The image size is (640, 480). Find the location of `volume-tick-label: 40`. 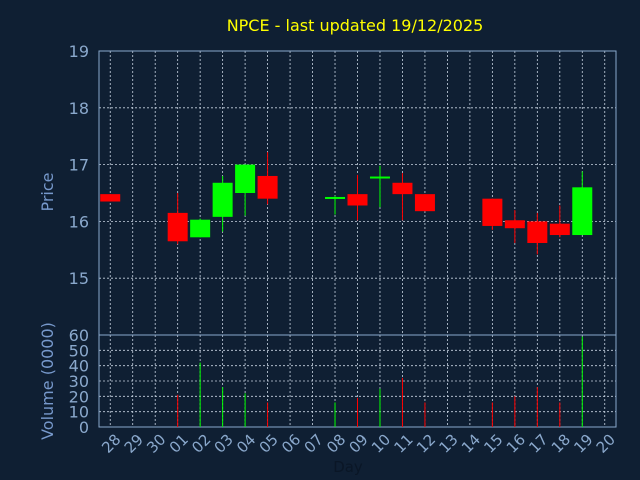

volume-tick-label: 40 is located at coordinates (79, 366).